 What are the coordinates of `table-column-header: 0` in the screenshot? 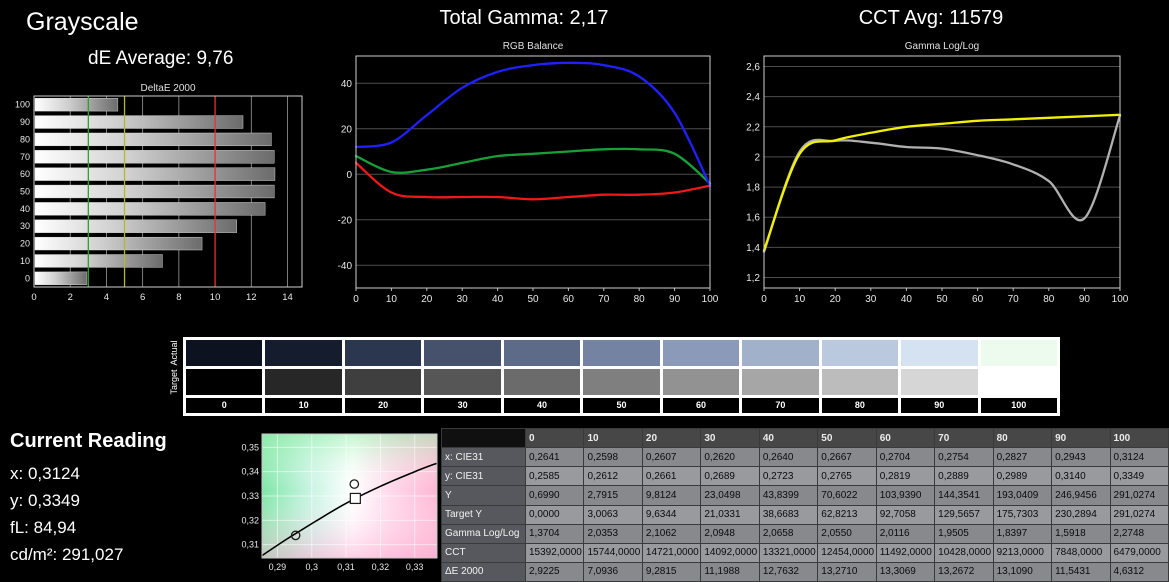 It's located at (554, 438).